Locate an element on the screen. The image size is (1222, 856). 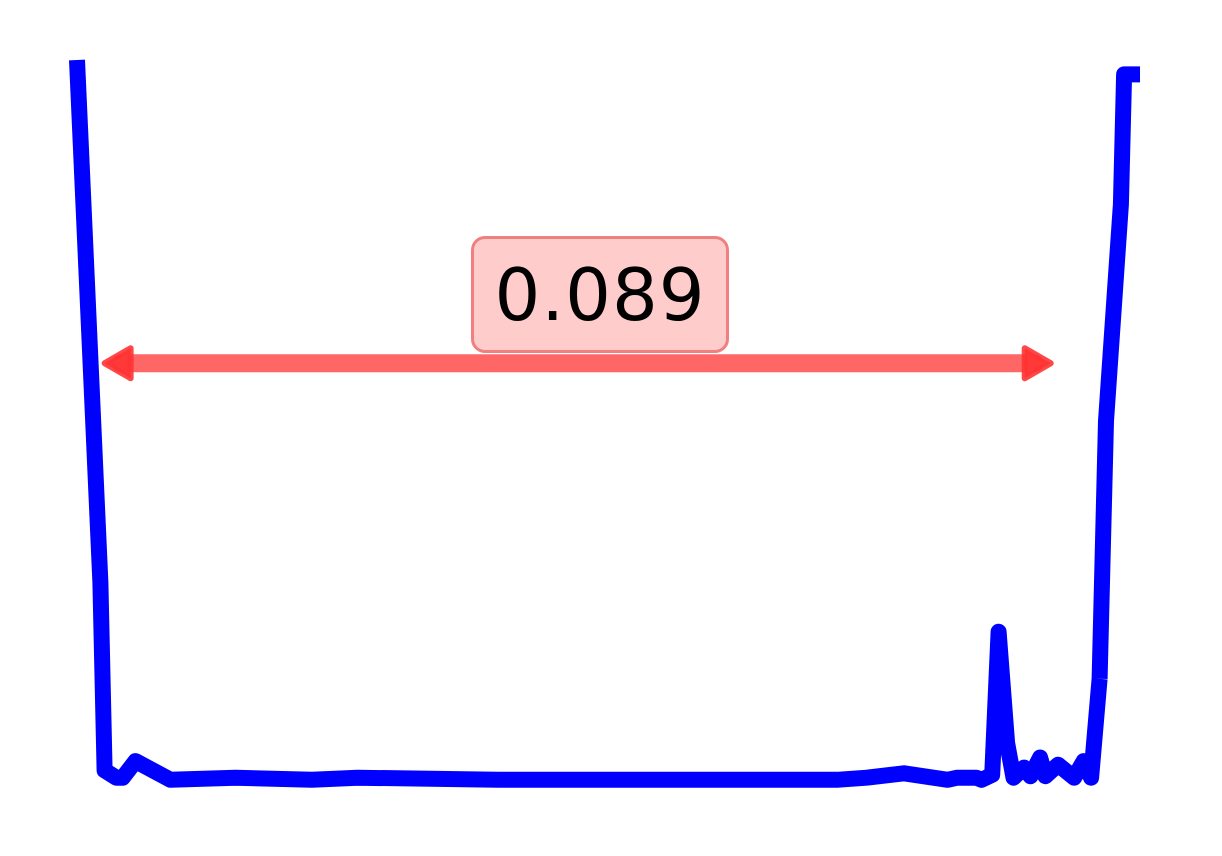
measurement-value: 0.089 is located at coordinates (600, 294).